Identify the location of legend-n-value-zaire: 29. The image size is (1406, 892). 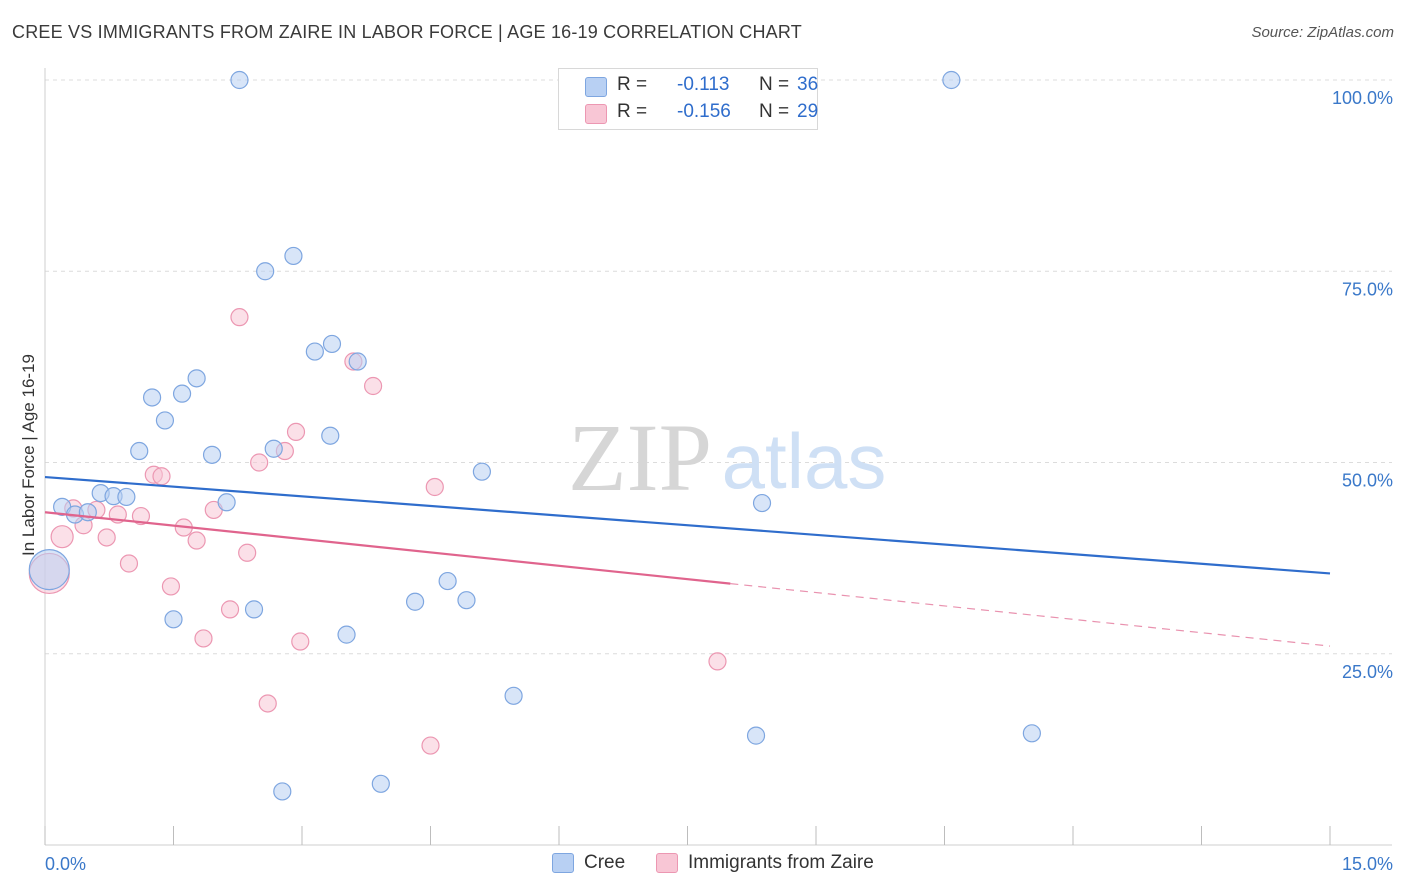
(808, 111).